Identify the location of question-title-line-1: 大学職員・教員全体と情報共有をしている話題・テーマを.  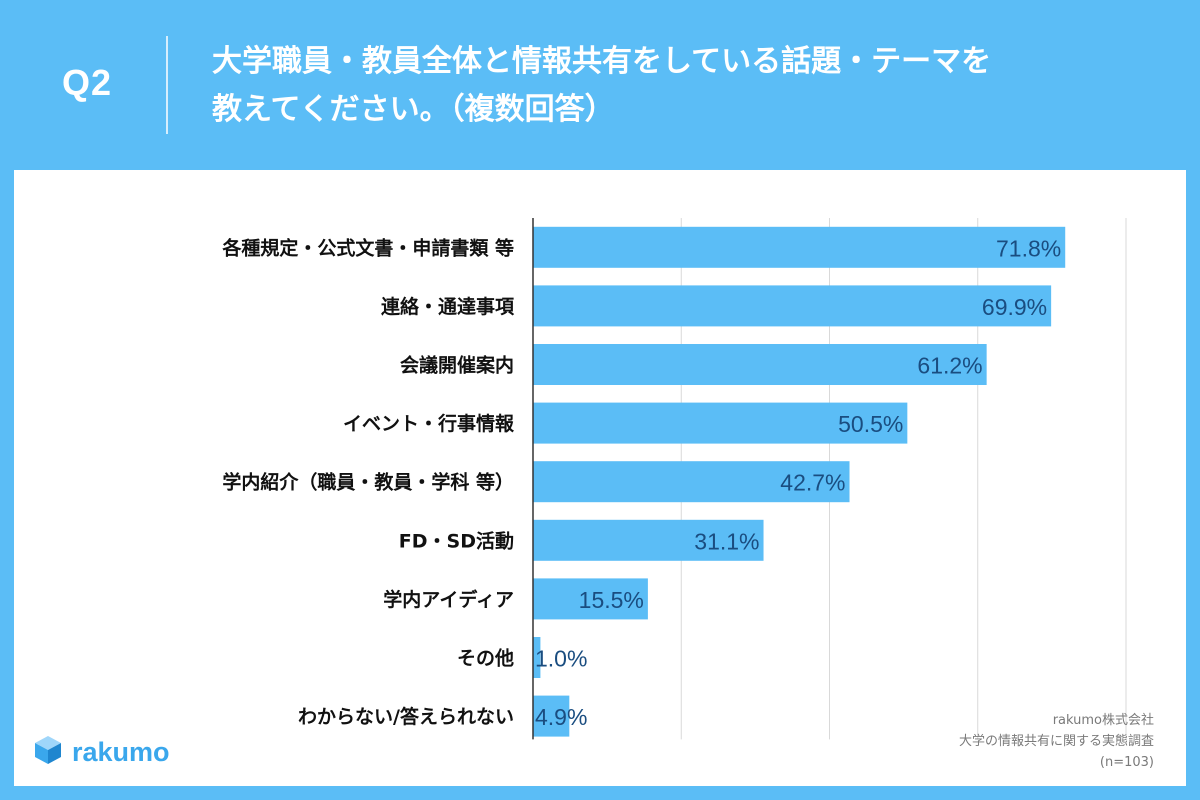
(602, 61).